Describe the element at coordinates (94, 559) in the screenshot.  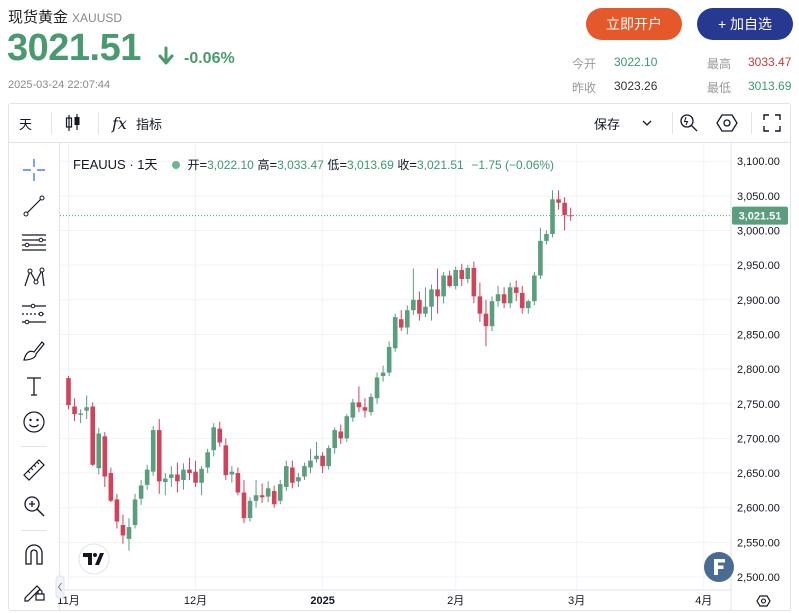
I see `tradingview-logo-icon` at that location.